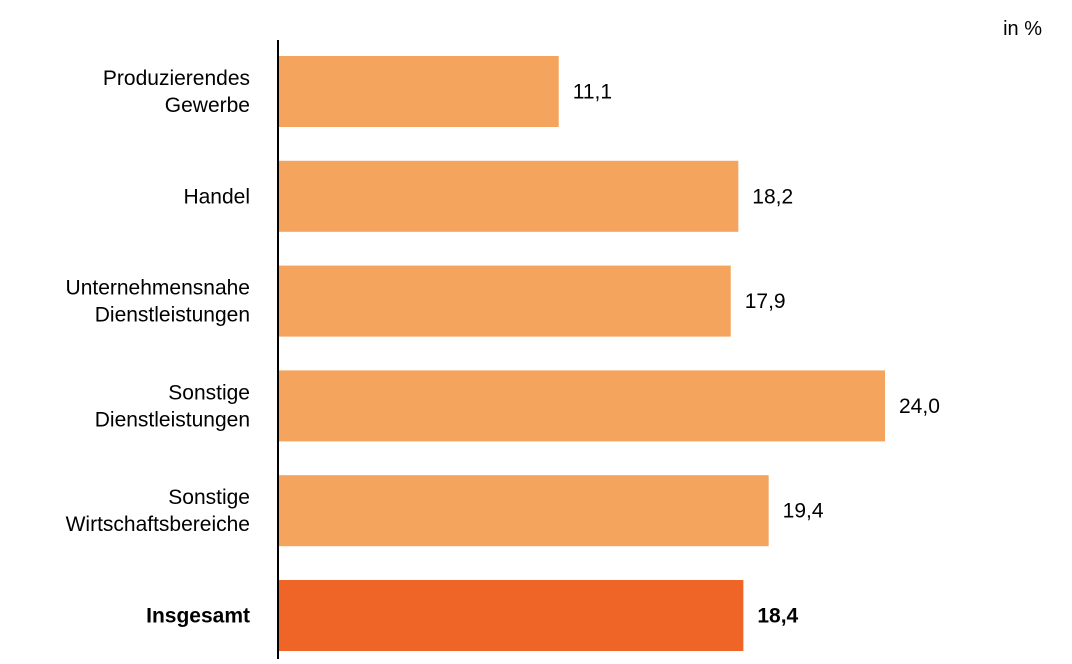  What do you see at coordinates (207, 105) in the screenshot?
I see `category-label-line: Gewerbe` at bounding box center [207, 105].